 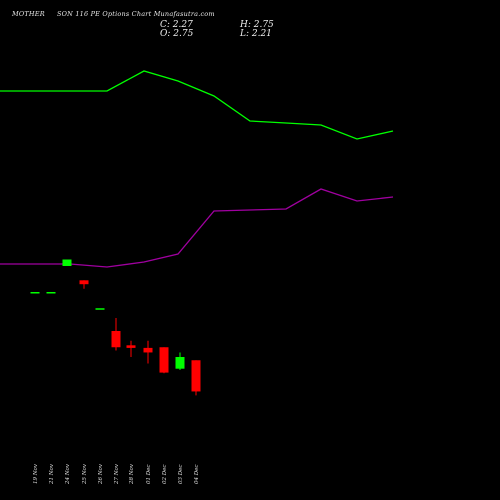 I want to click on x-tick-label: 25 Nov, so click(x=85, y=474).